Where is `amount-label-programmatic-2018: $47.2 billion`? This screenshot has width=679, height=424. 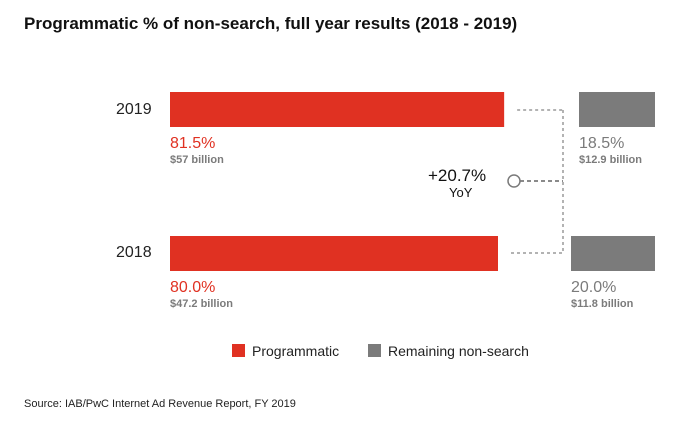 amount-label-programmatic-2018: $47.2 billion is located at coordinates (201, 304).